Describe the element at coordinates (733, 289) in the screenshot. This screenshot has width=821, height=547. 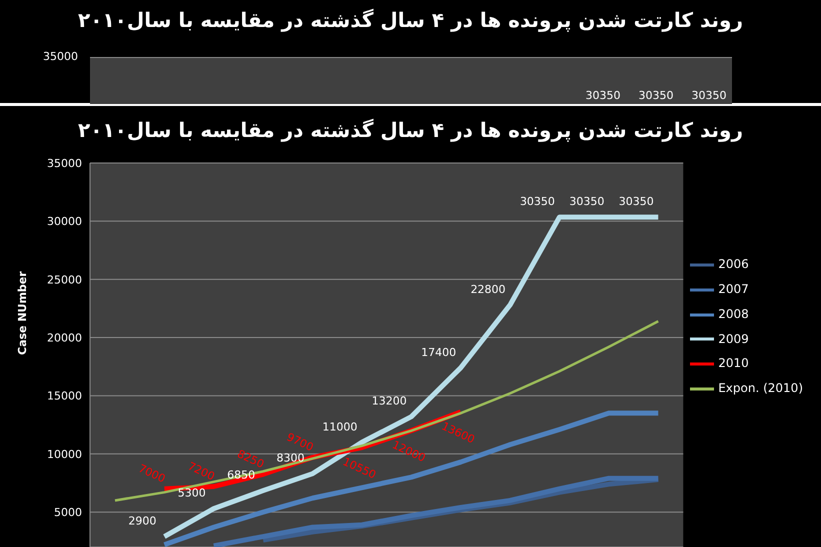
I see `legend-label: 2007` at that location.